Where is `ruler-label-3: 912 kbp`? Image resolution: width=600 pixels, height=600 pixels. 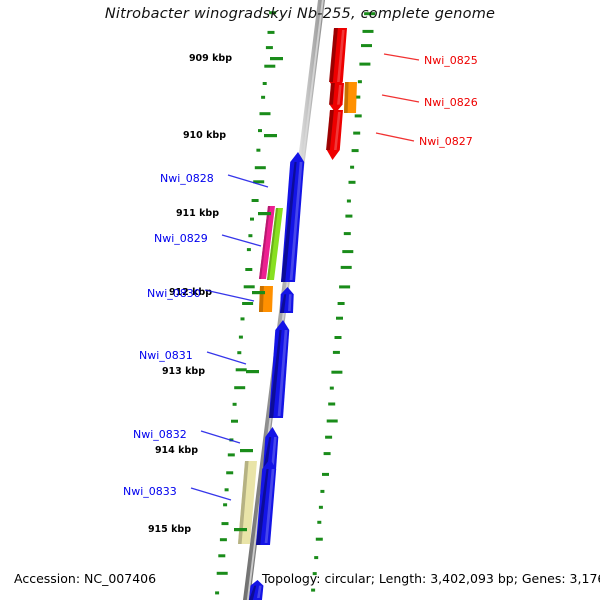 ruler-label-3: 912 kbp is located at coordinates (190, 292).